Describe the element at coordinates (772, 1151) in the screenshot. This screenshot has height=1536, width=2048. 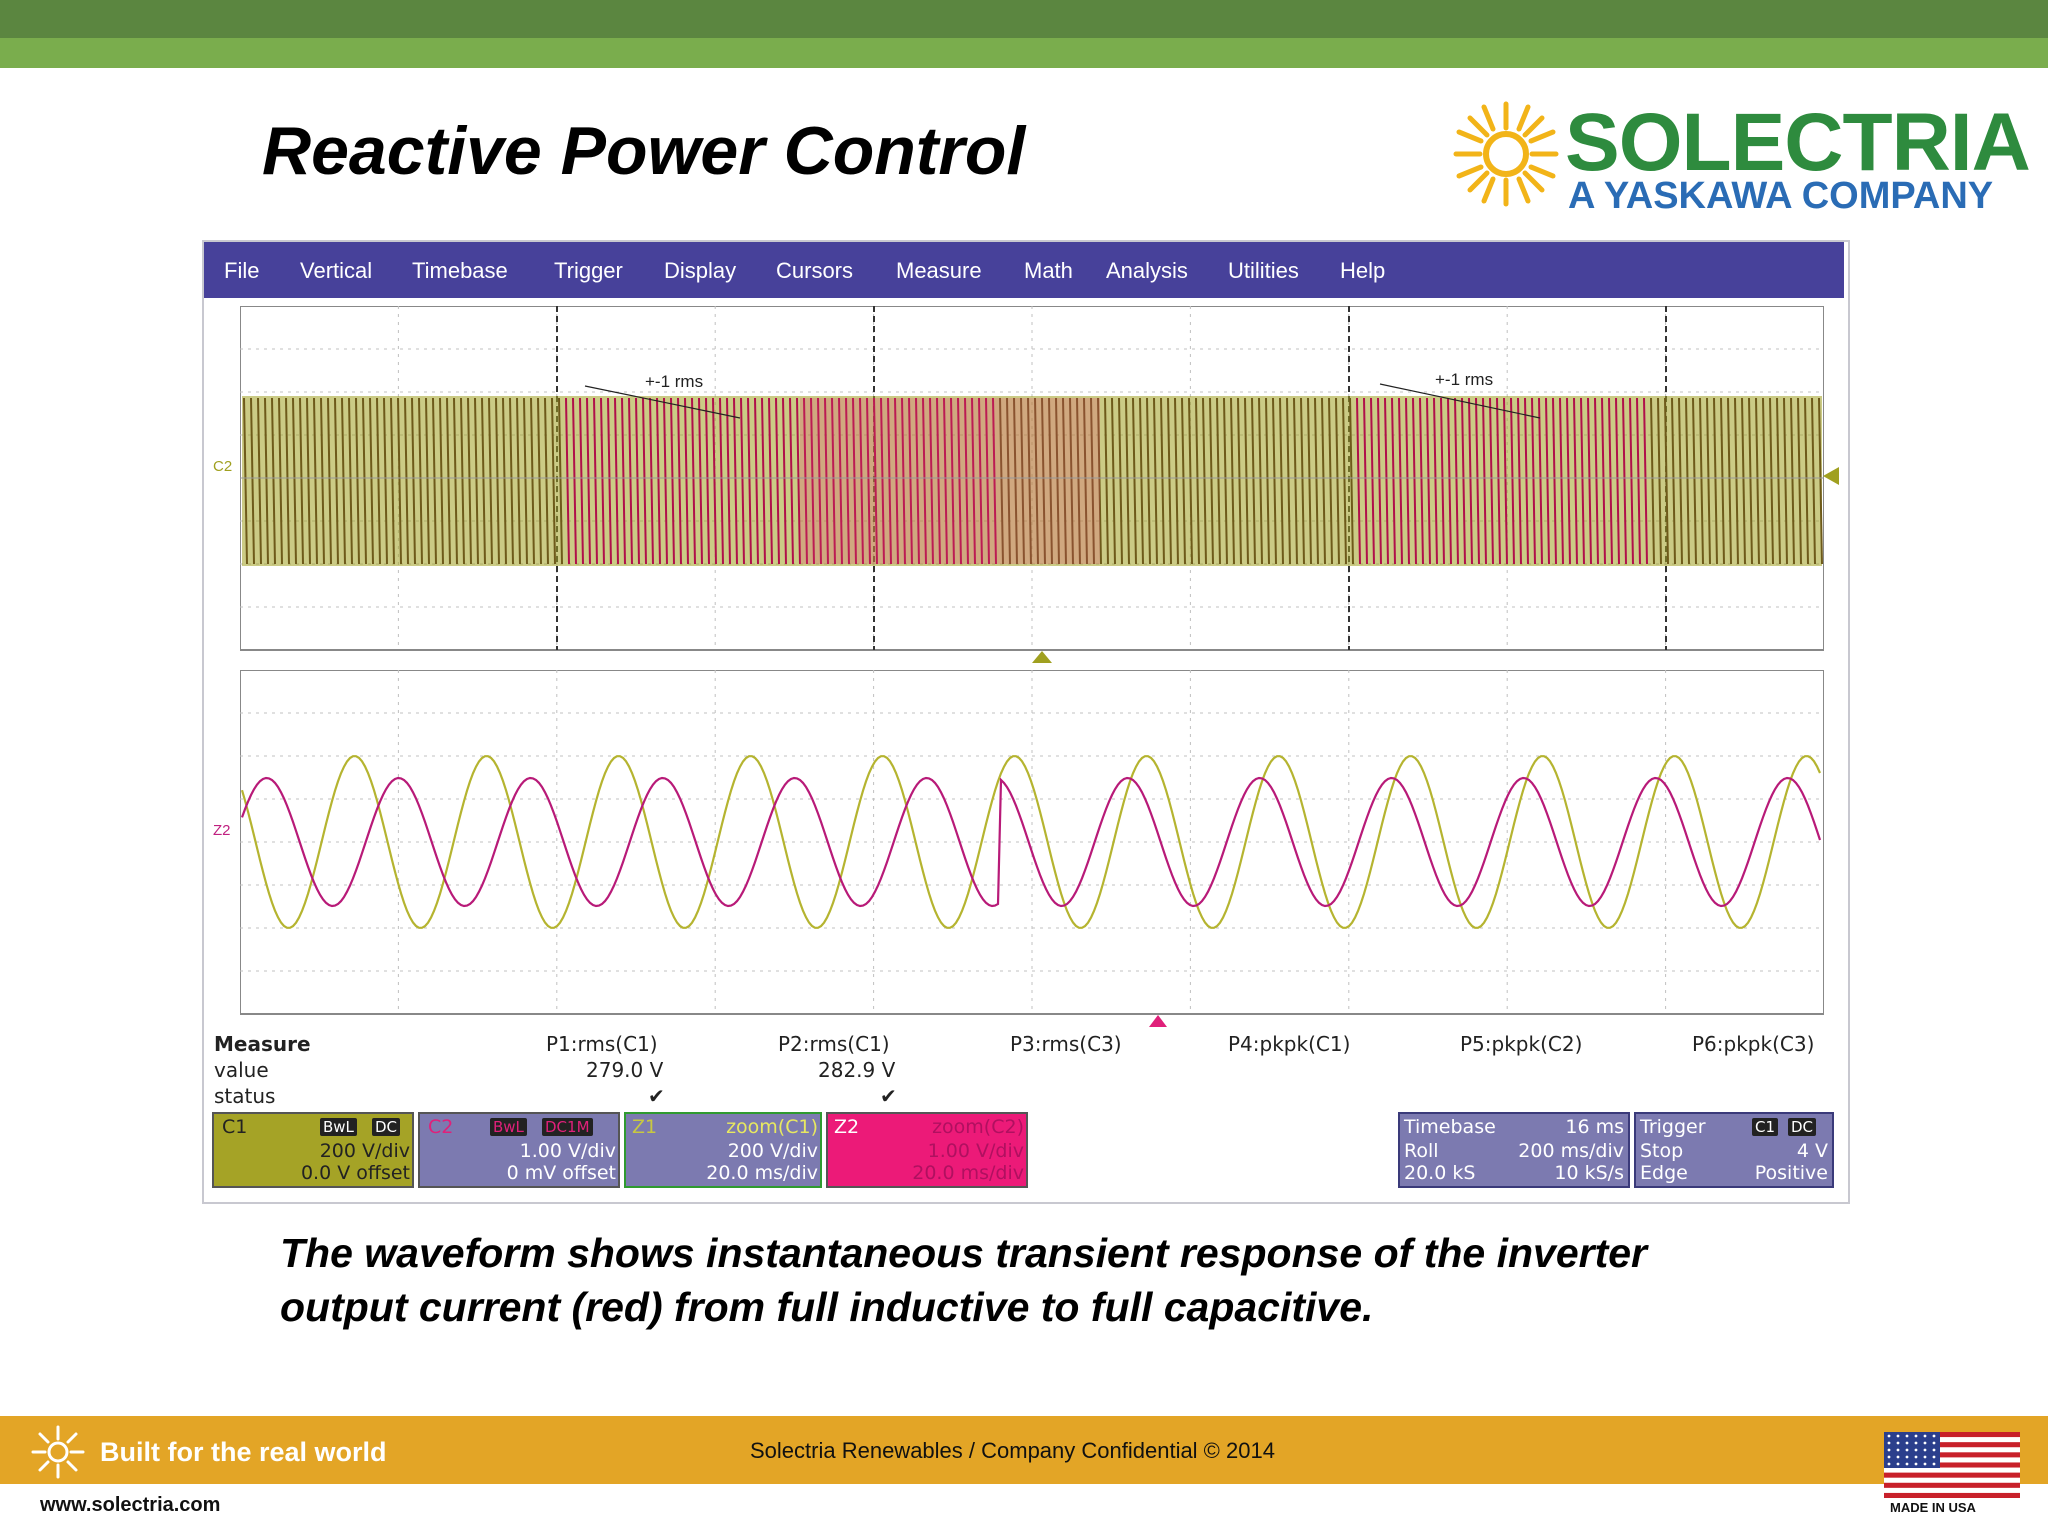
I see `channel-z1-scale: 200 V/div` at that location.